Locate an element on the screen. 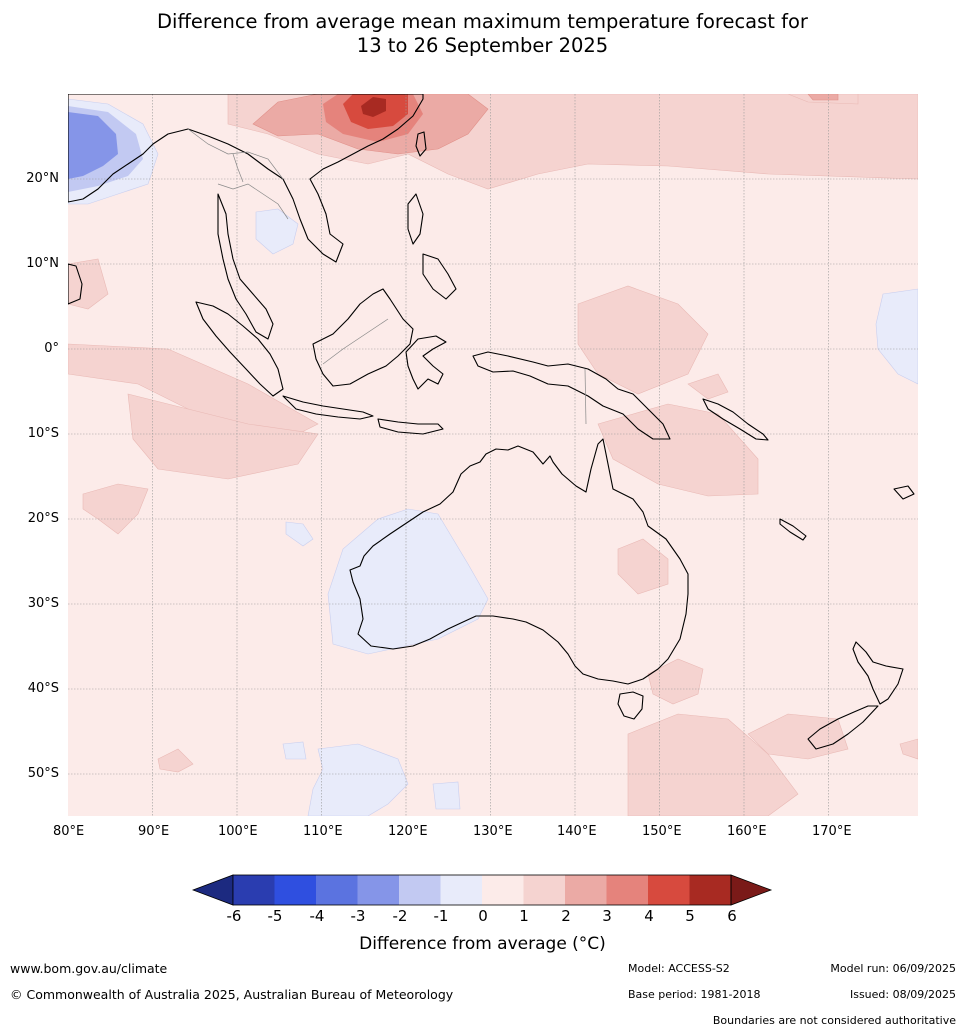 This screenshot has width=965, height=1035. new-zealand-south-coastline is located at coordinates (843, 727).